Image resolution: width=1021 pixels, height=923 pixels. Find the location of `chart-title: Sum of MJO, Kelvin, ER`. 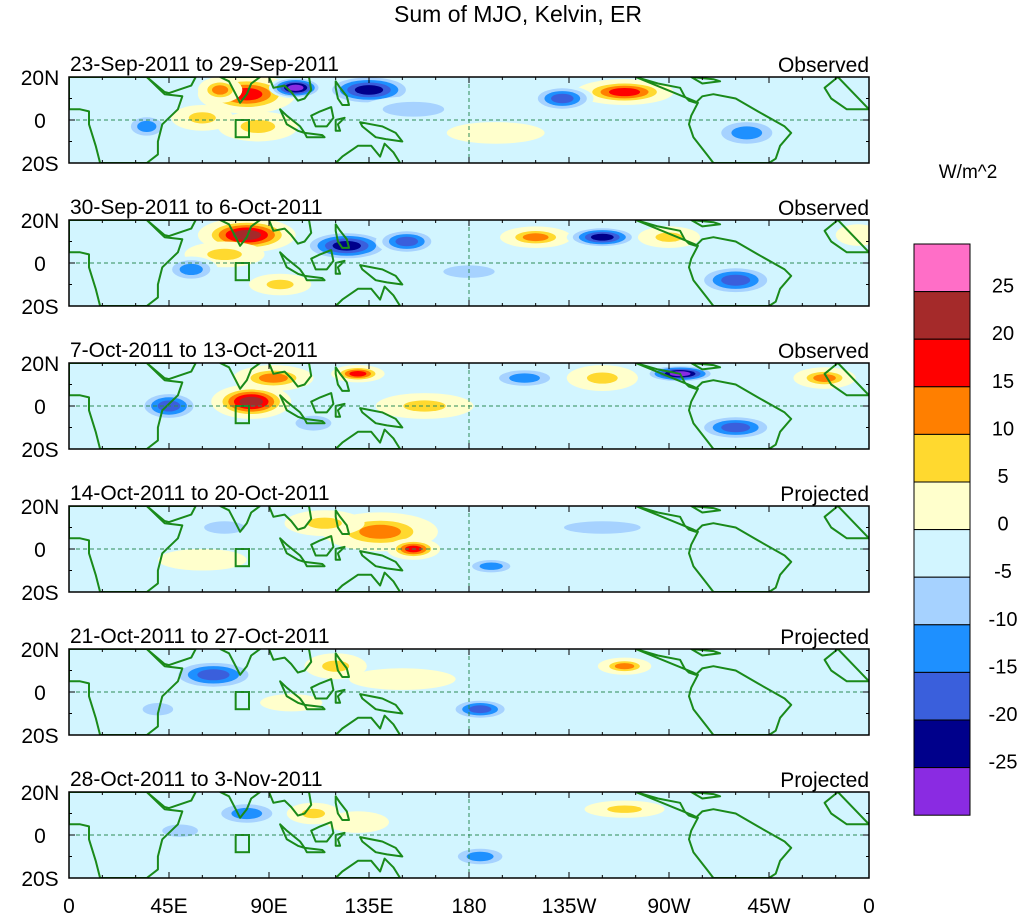

chart-title: Sum of MJO, Kelvin, ER is located at coordinates (518, 14).